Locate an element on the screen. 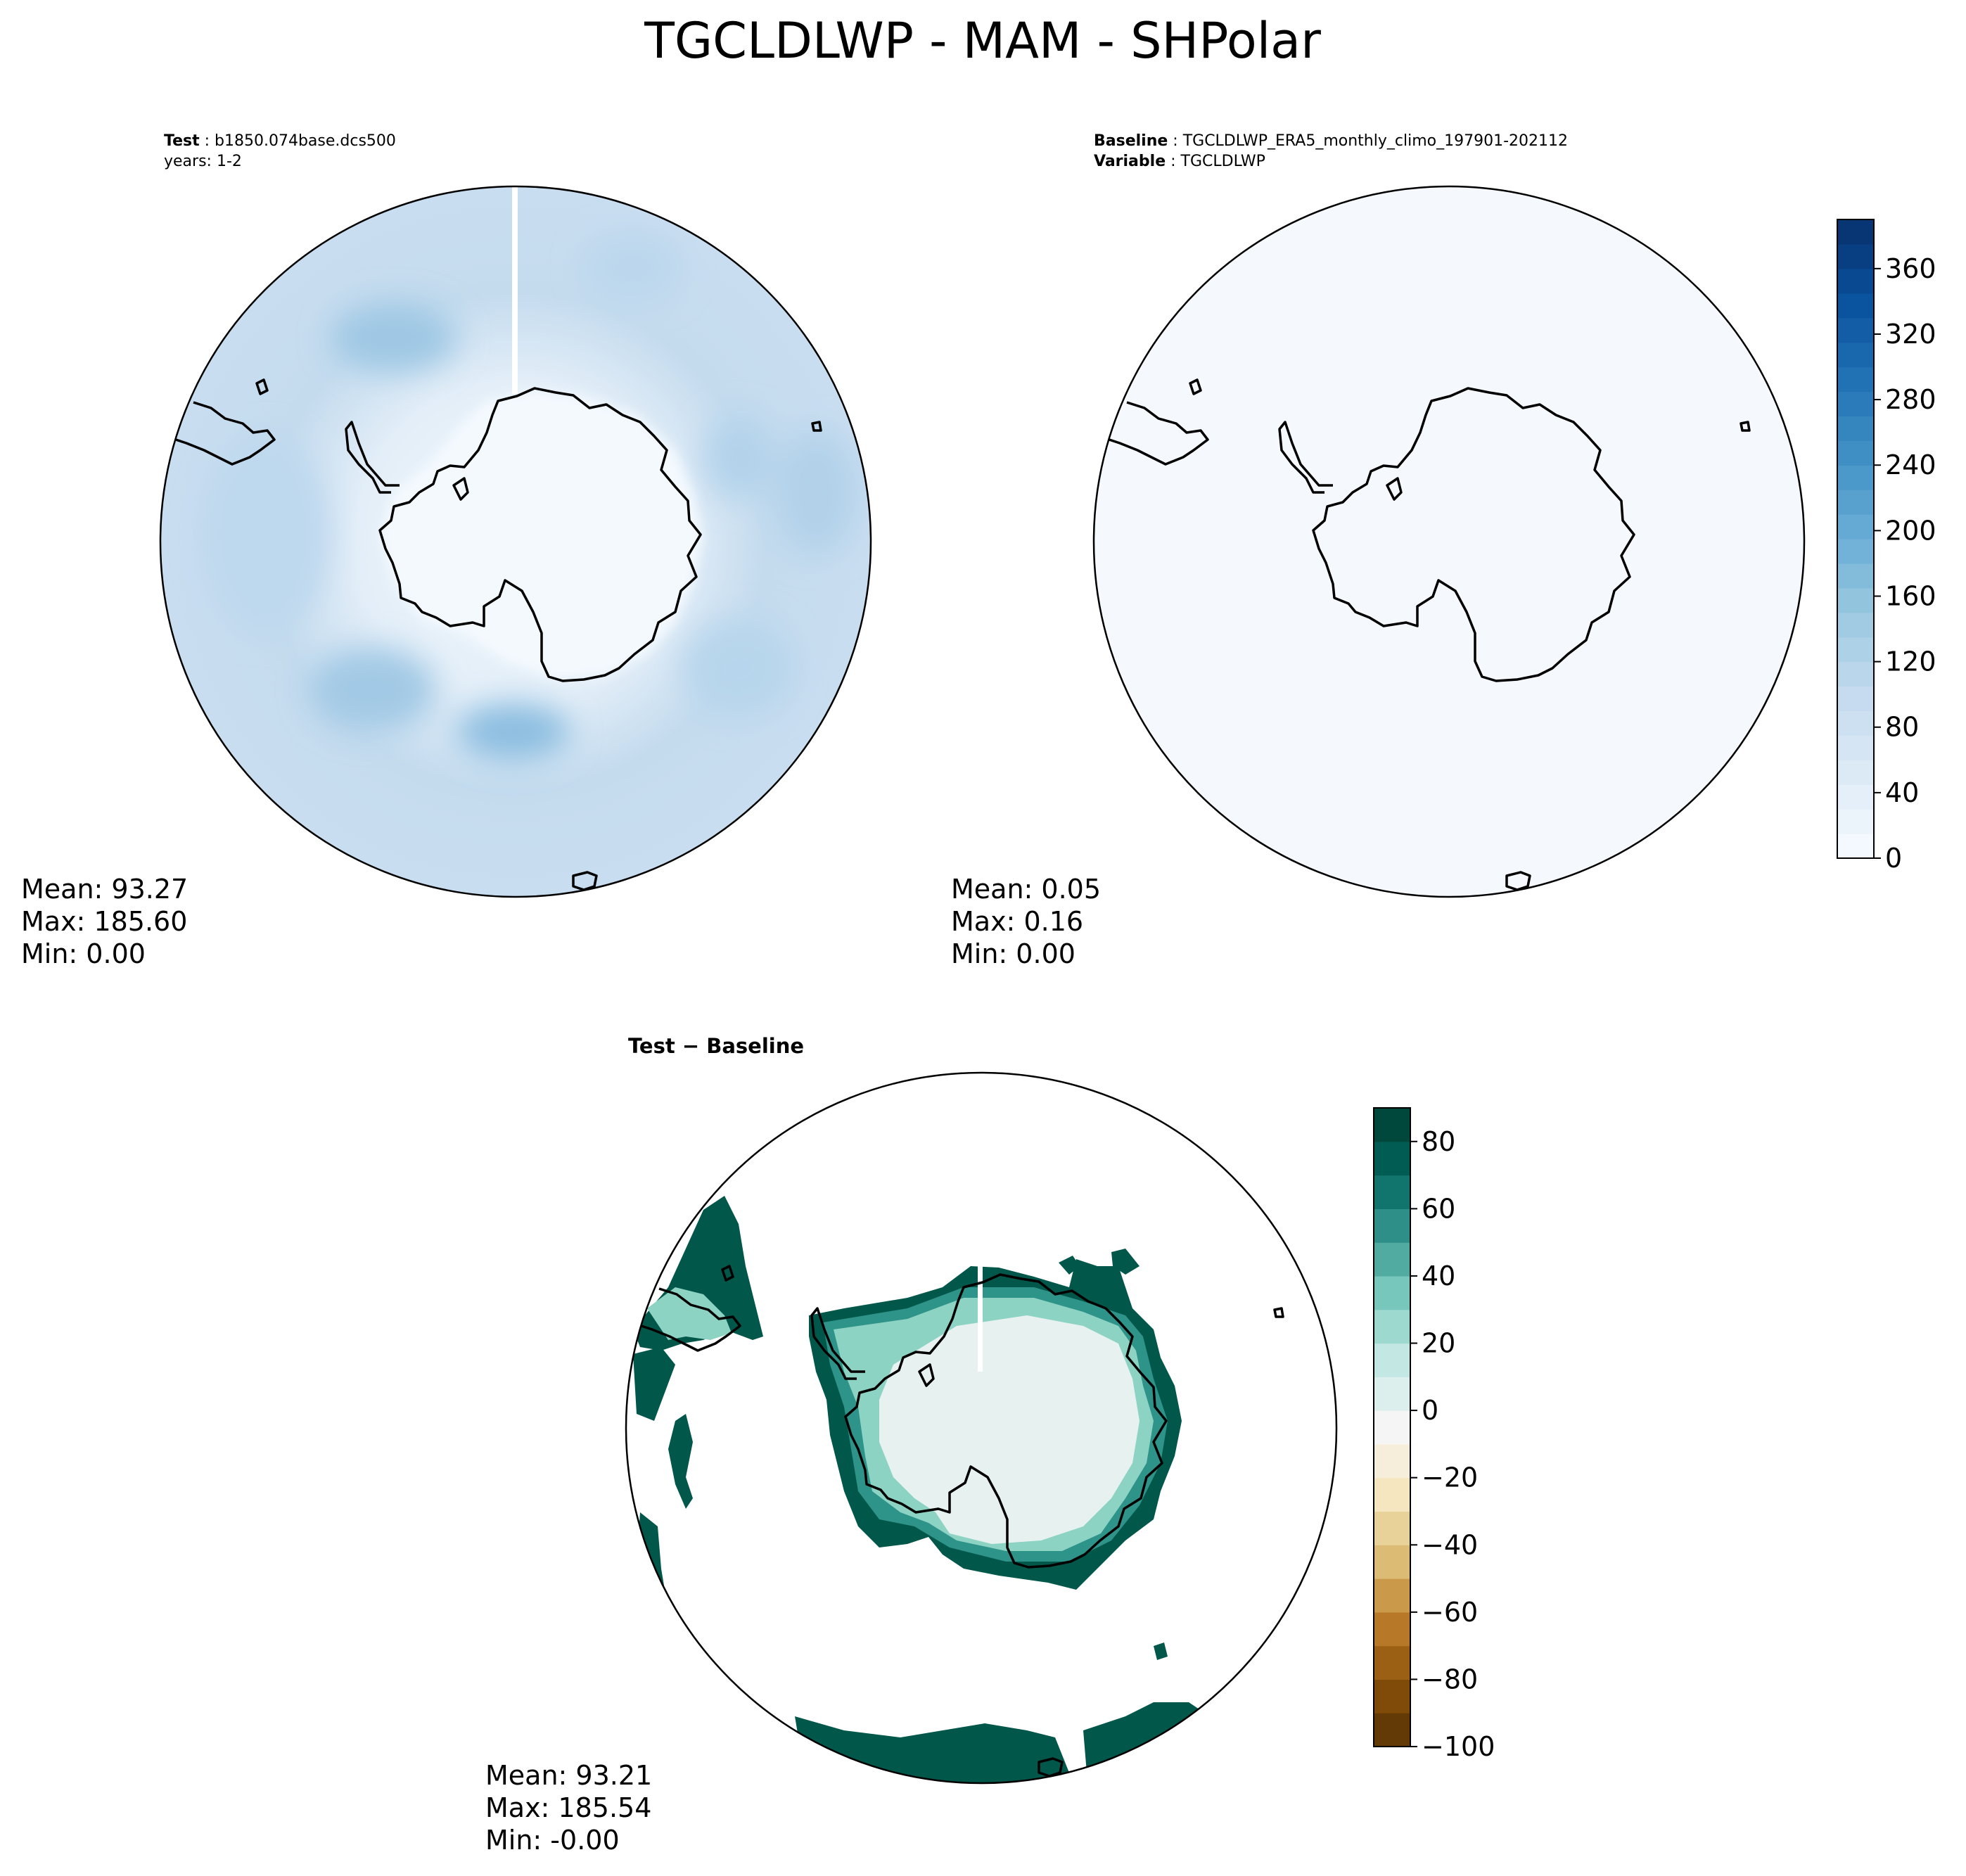 The height and width of the screenshot is (1876, 1966). test-coastline is located at coordinates (498, 634).